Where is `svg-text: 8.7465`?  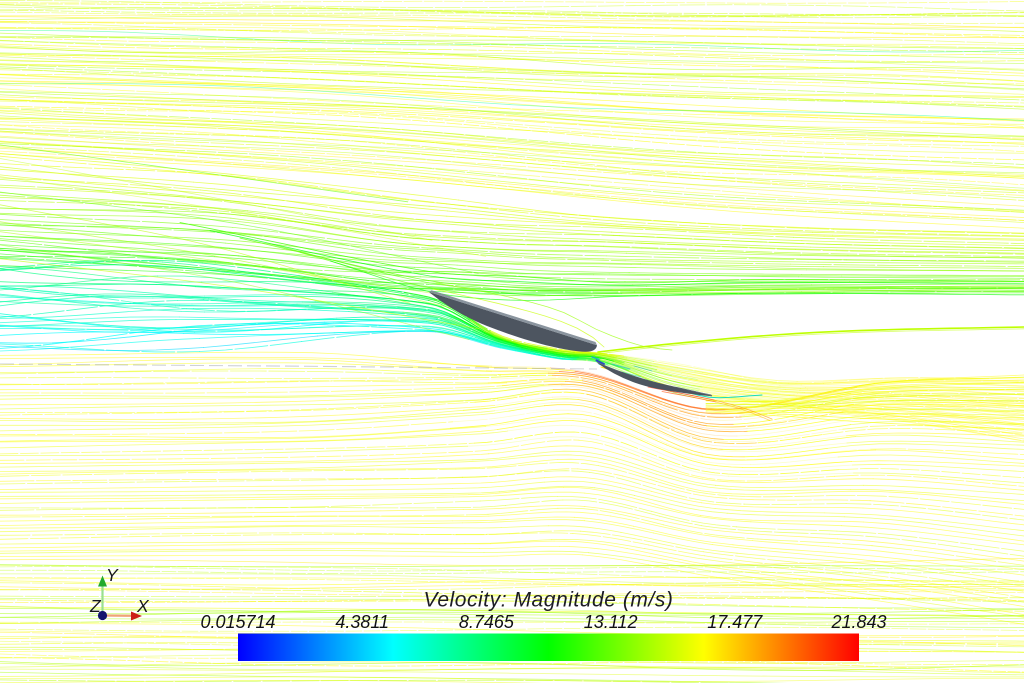 svg-text: 8.7465 is located at coordinates (487, 622).